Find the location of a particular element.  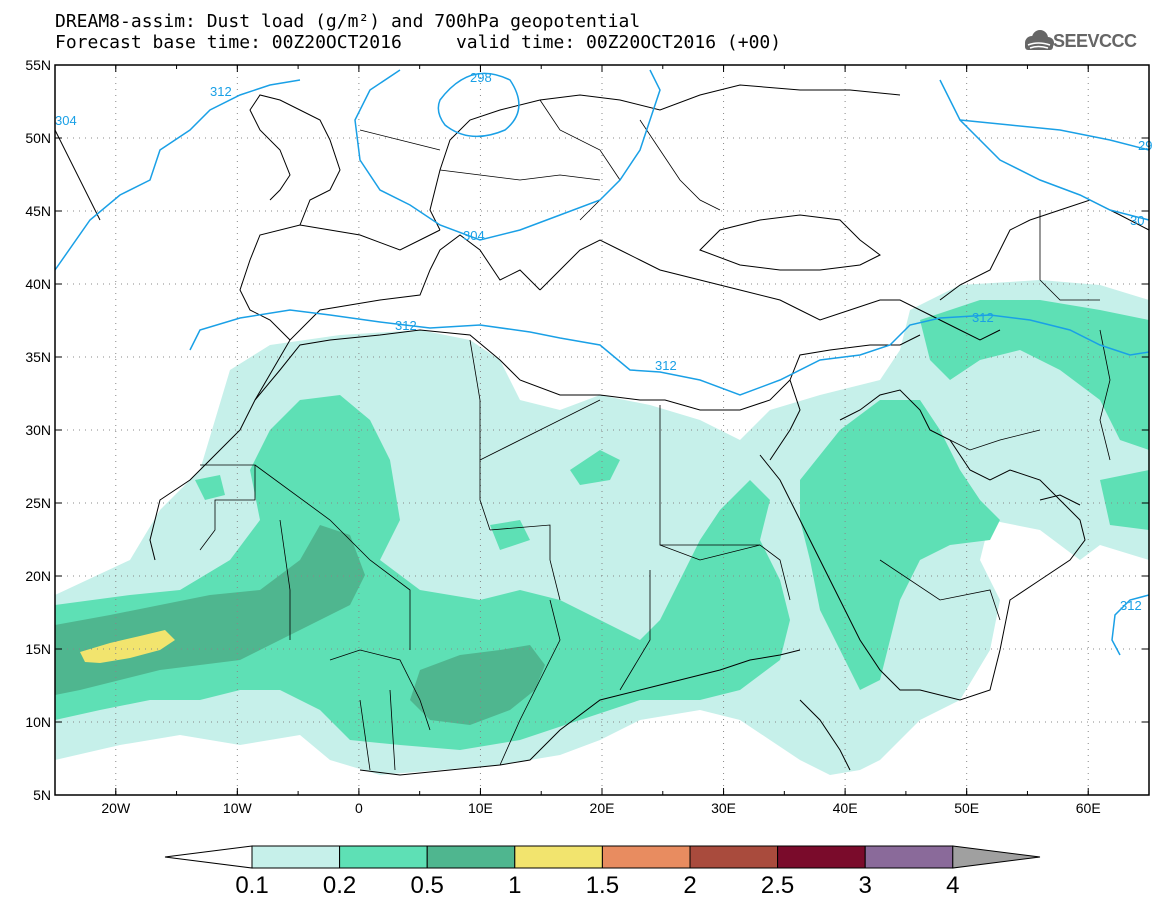

x-tick-label: 40E is located at coordinates (845, 808).